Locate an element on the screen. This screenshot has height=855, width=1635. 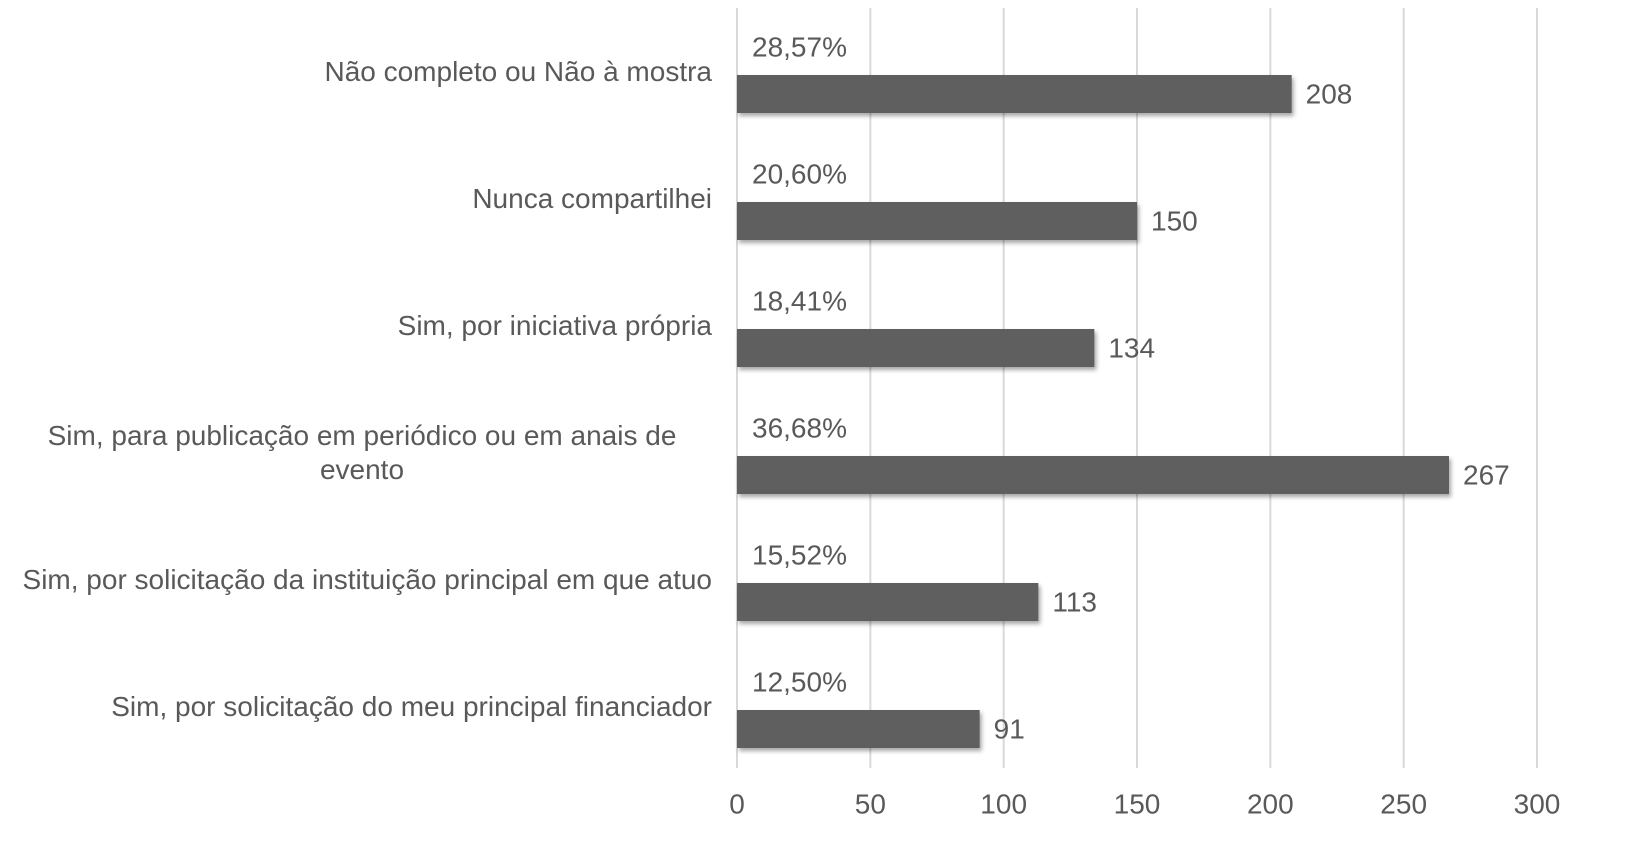
x-tick-label: 0 is located at coordinates (737, 803).